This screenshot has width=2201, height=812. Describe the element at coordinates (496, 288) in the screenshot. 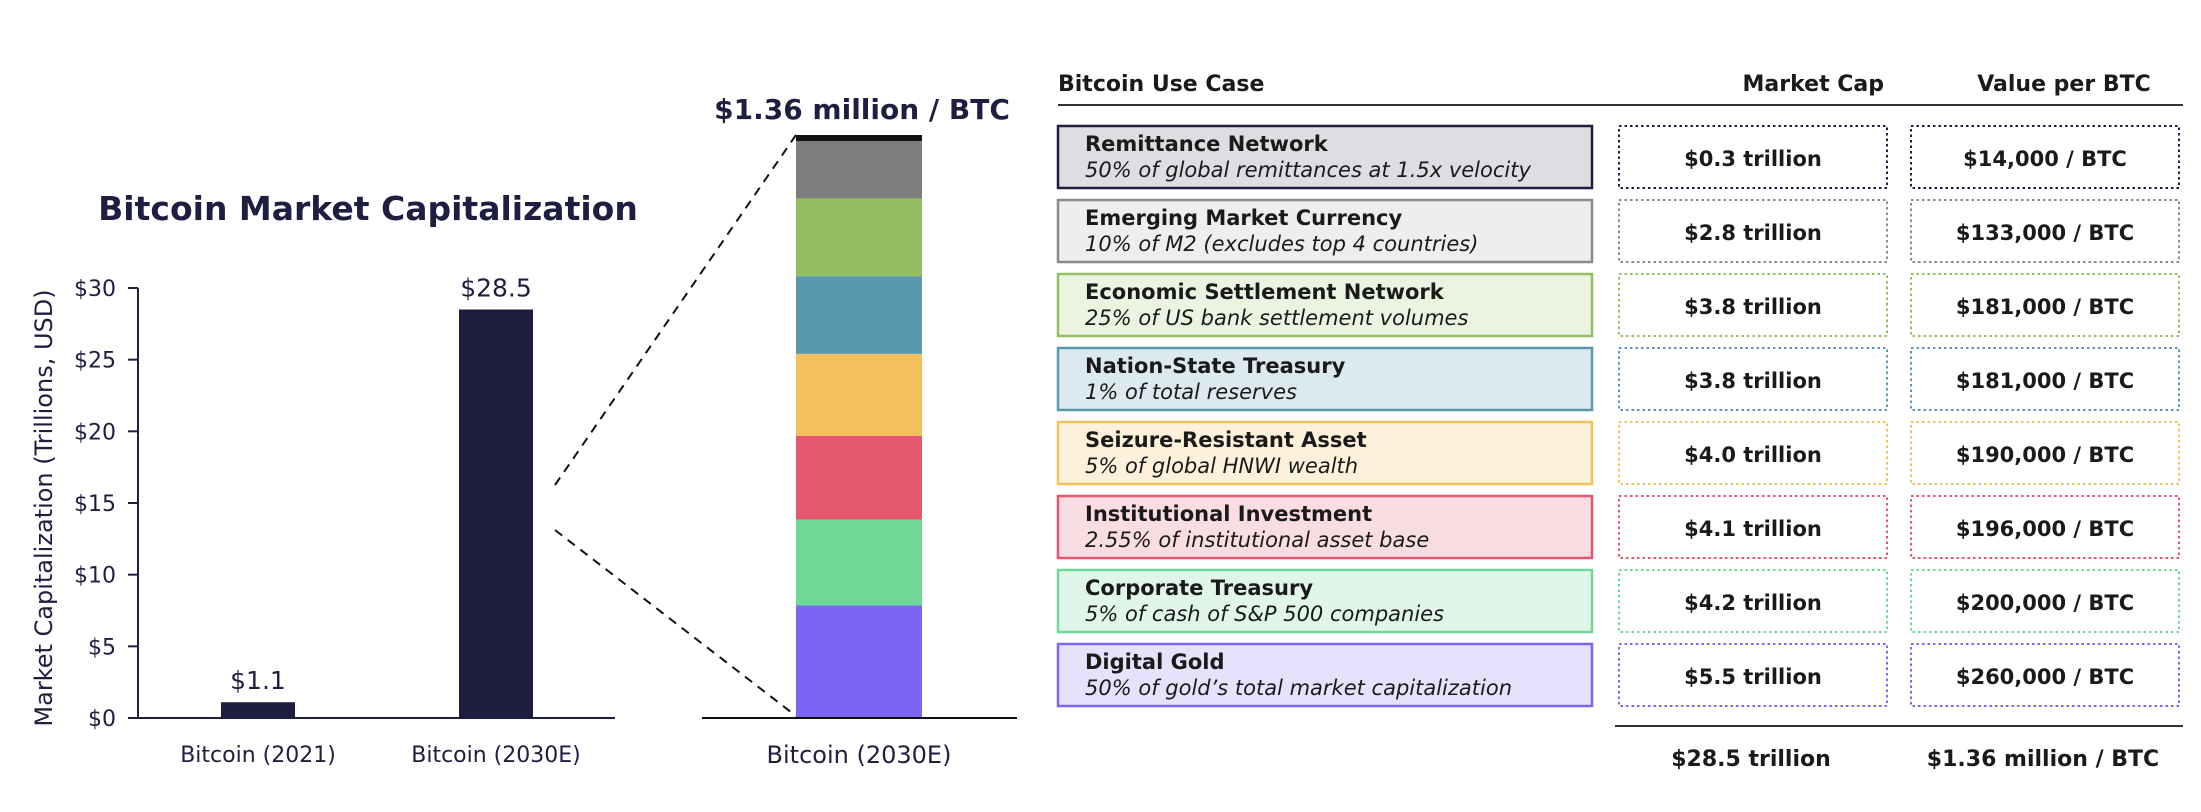

I see `bar-value-label: $28.5` at that location.